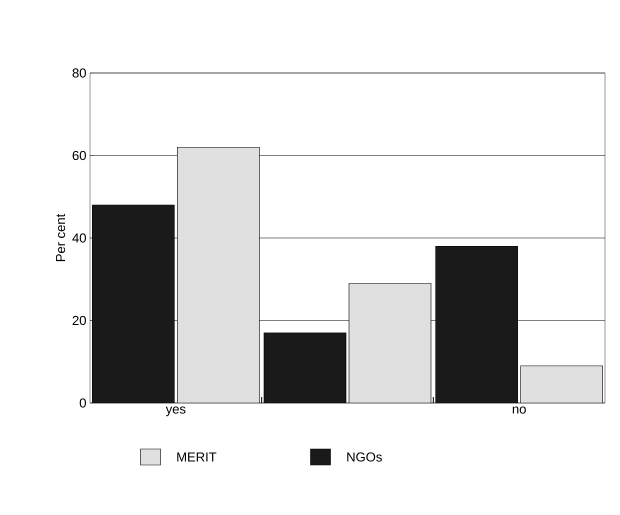  What do you see at coordinates (79, 321) in the screenshot?
I see `y-tick-label: 20` at bounding box center [79, 321].